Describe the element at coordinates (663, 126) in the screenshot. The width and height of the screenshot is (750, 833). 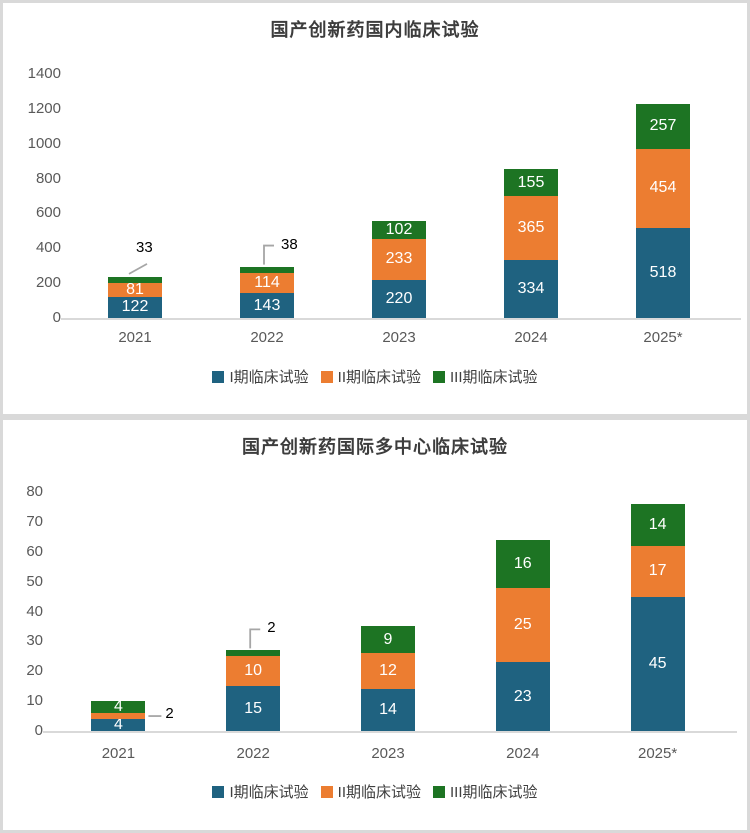
I see `bar-value-label: 257` at that location.